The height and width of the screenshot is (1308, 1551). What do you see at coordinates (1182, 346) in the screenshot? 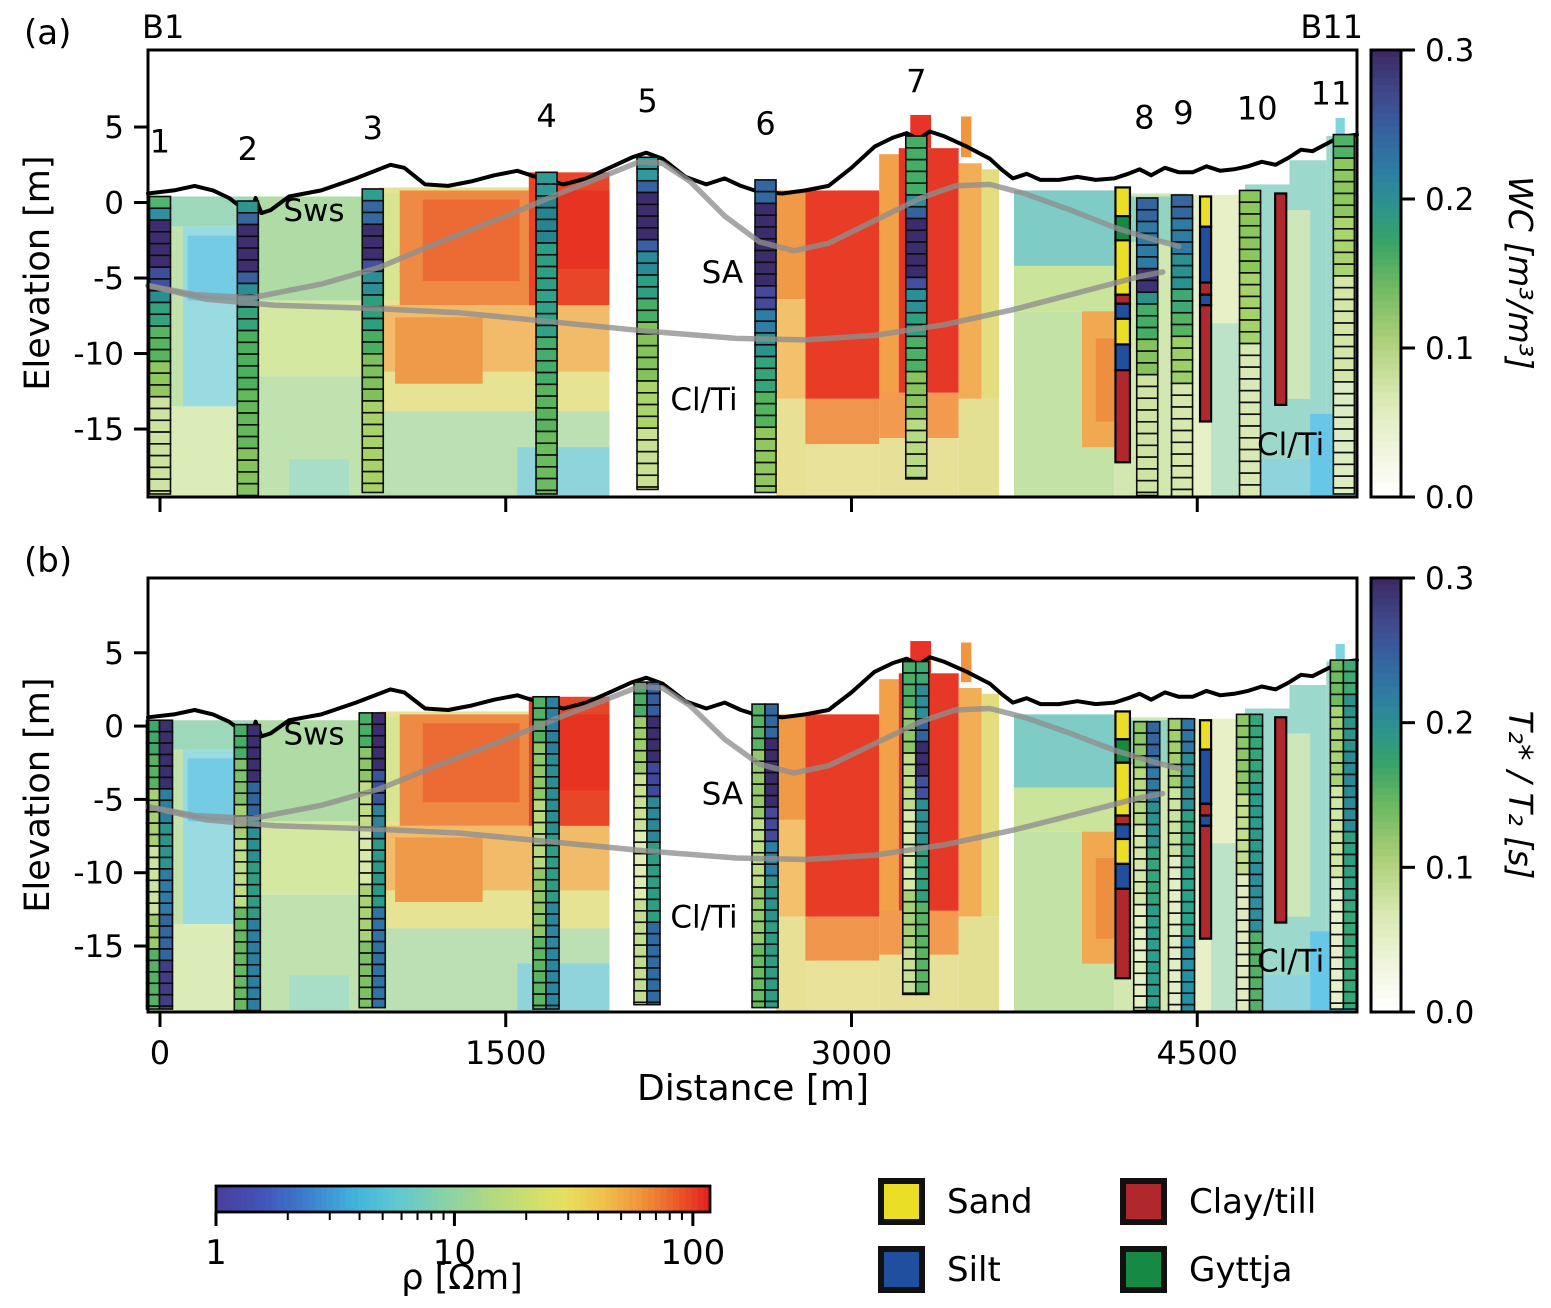
I see `borehole-9-wc-log` at bounding box center [1182, 346].